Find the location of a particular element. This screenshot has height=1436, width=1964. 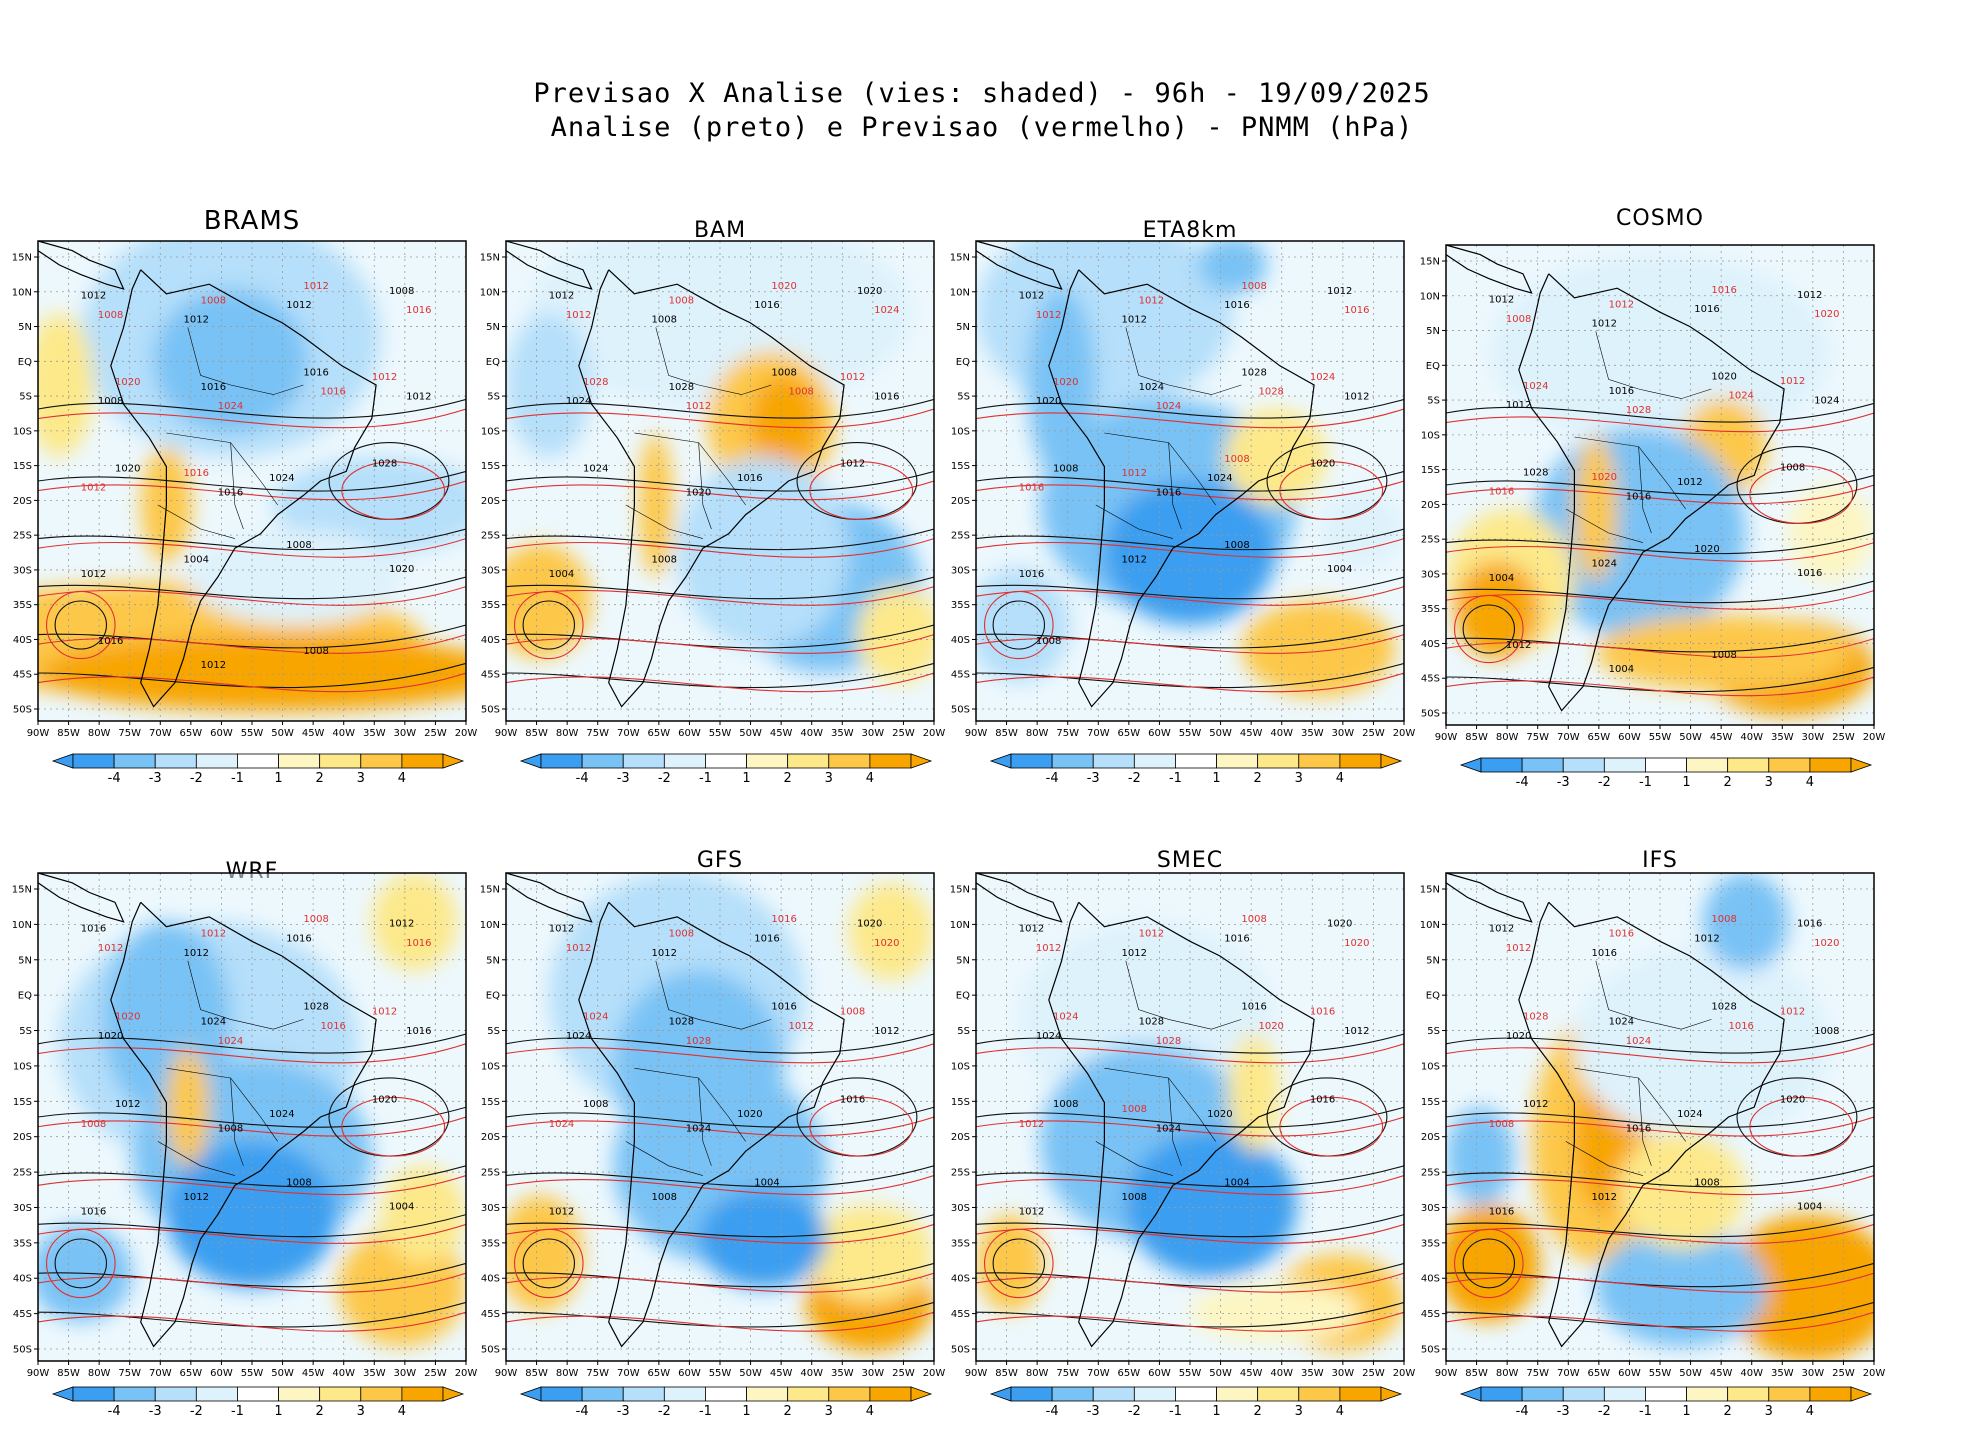

colorbar-label: 3 is located at coordinates (1769, 782).